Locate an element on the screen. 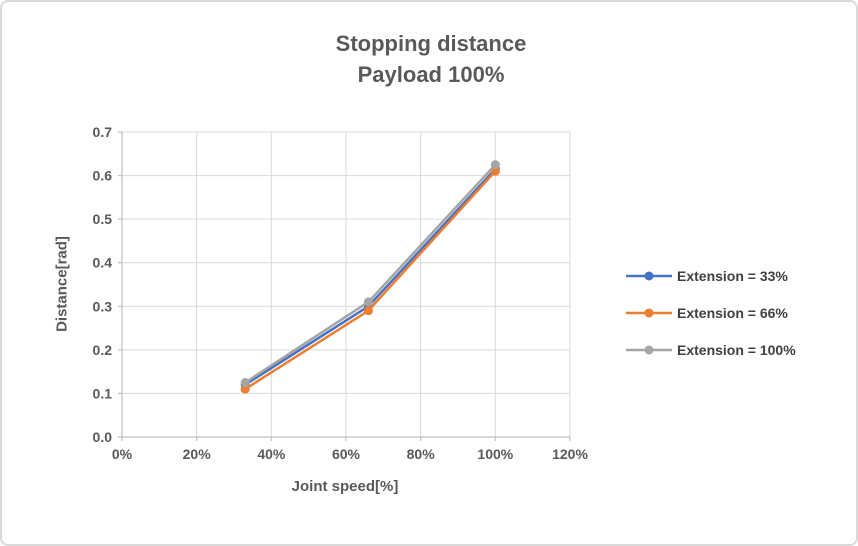  y-tick-label: 0.4 is located at coordinates (103, 263).